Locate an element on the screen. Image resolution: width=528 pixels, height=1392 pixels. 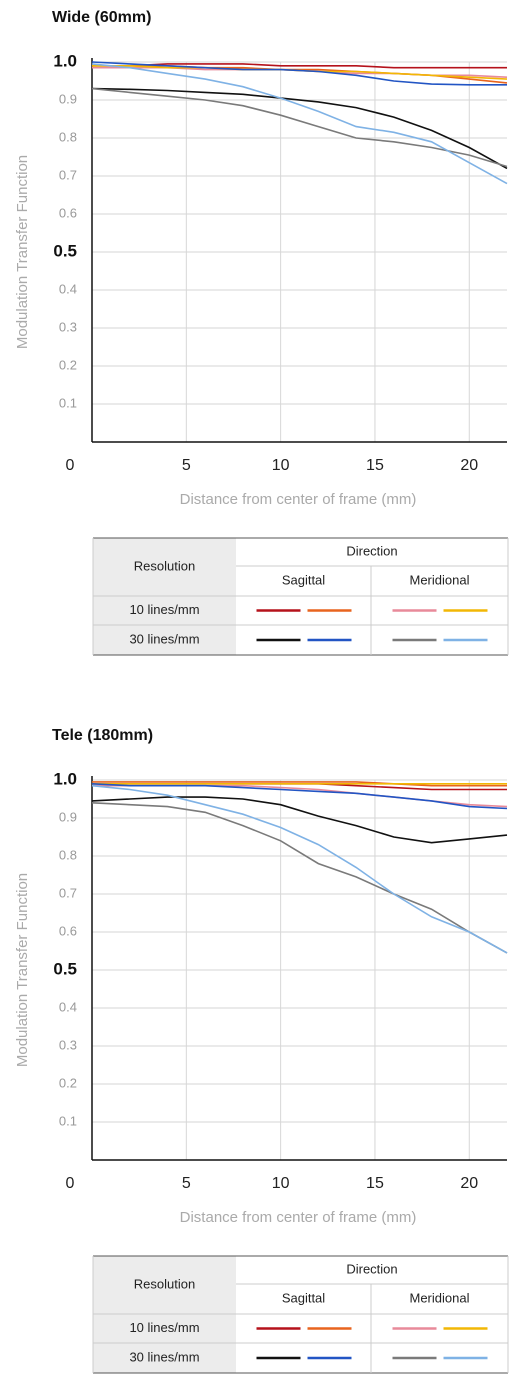
chart-title: Wide (60mm) is located at coordinates (101, 17).